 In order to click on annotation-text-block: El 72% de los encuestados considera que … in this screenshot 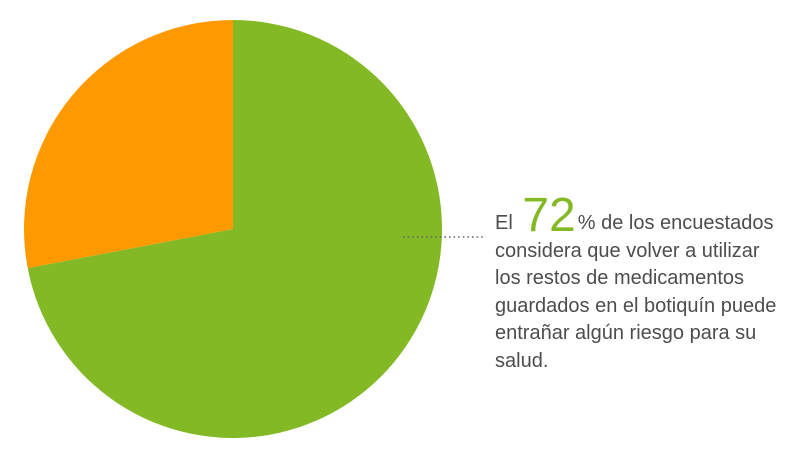, I will do `click(637, 283)`.